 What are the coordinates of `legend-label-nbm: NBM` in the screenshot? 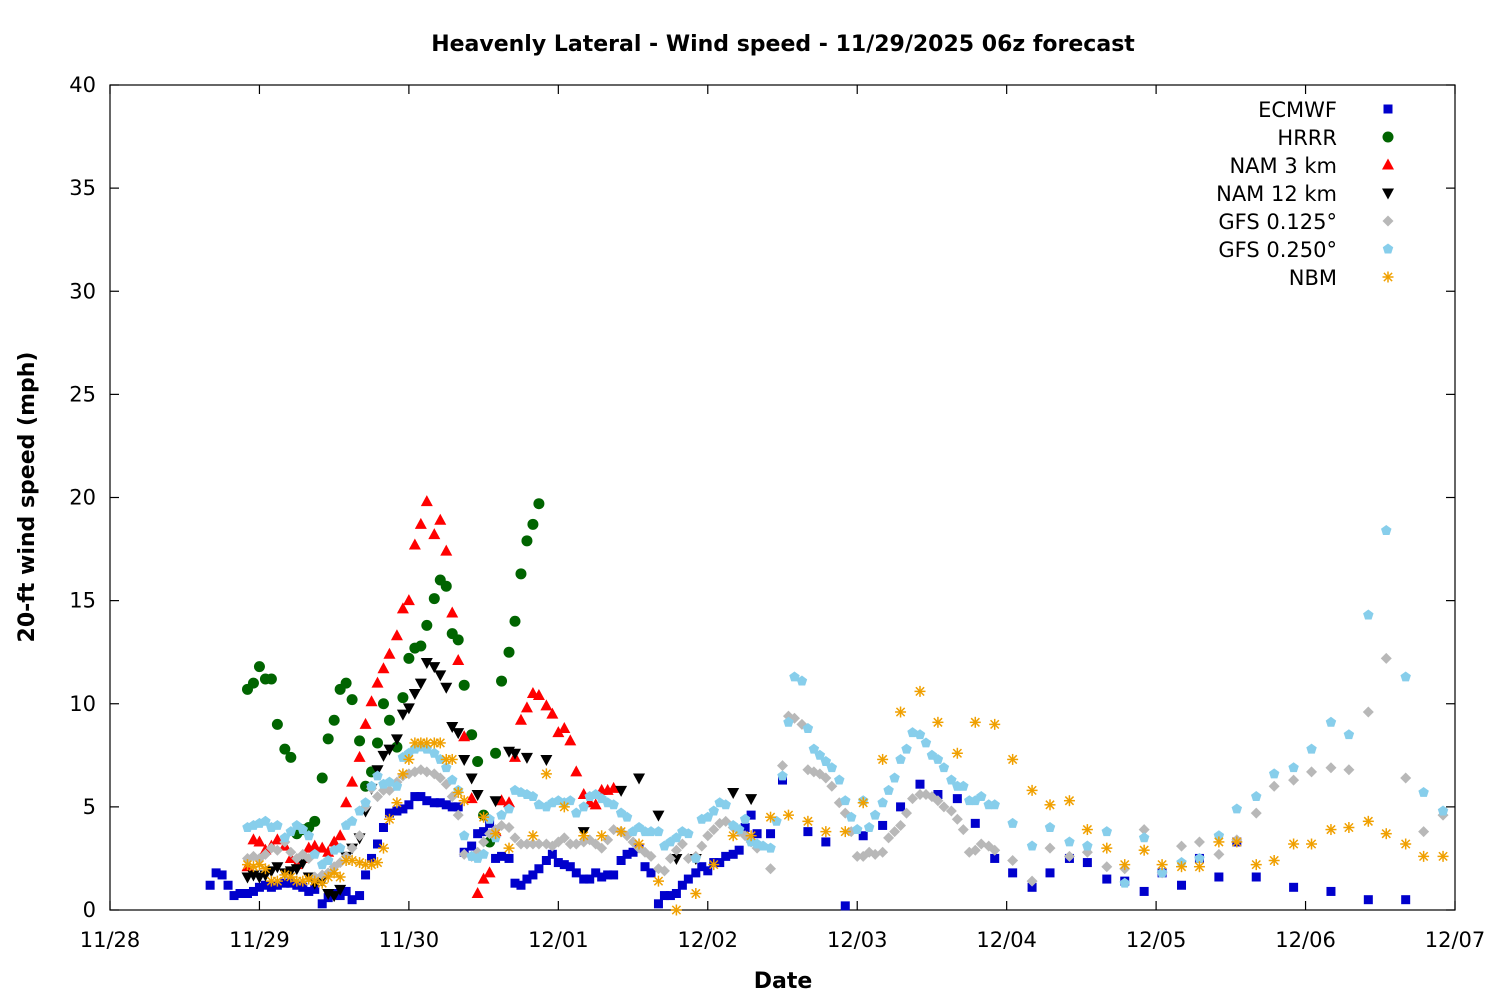 It's located at (1313, 278).